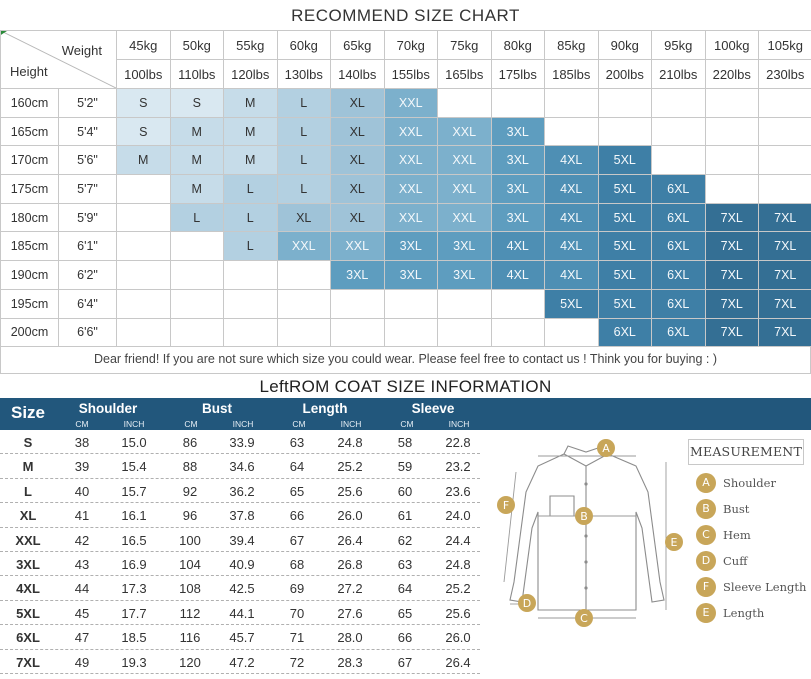 Image resolution: width=811 pixels, height=679 pixels. I want to click on measurement-value: 70, so click(297, 613).